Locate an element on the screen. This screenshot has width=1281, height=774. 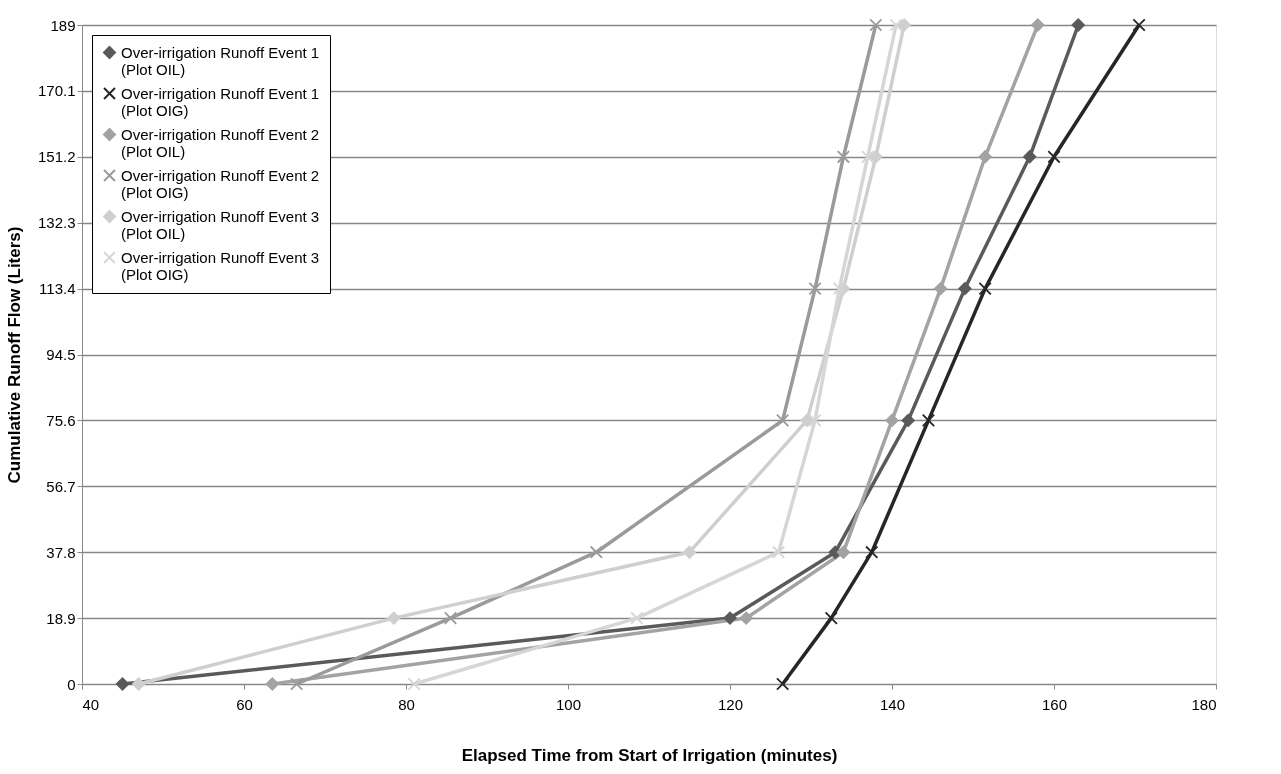
y-axis-title: Cumulative Runoff Flow (Liters) is located at coordinates (14, 355).